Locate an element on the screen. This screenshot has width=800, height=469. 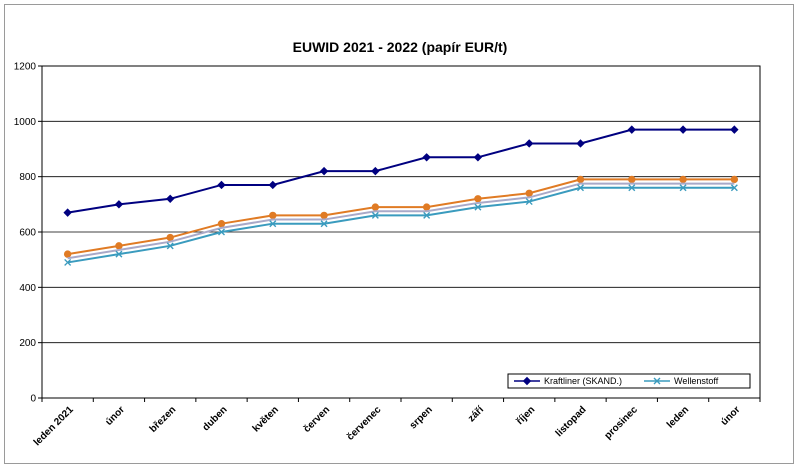
x-tick-label: leden is located at coordinates (678, 417).